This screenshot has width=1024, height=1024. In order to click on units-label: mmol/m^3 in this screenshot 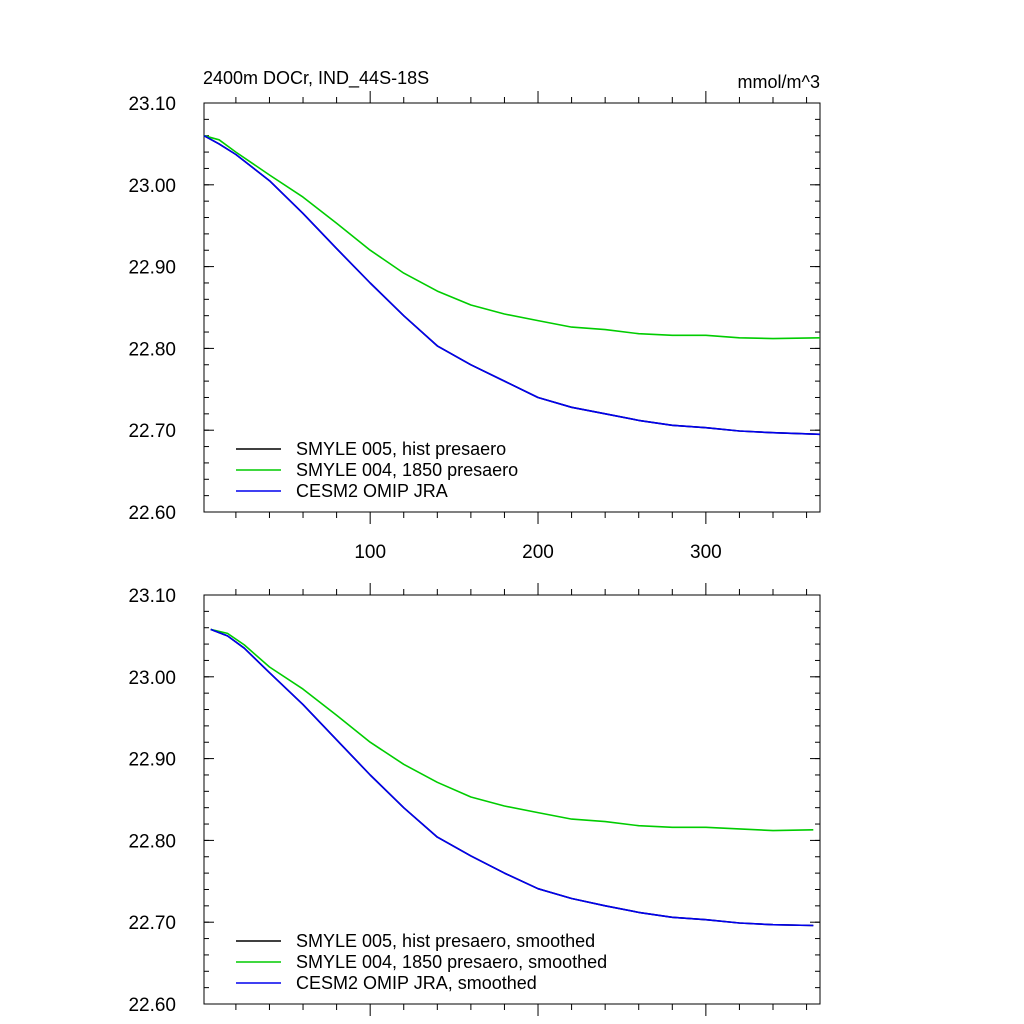, I will do `click(779, 82)`.